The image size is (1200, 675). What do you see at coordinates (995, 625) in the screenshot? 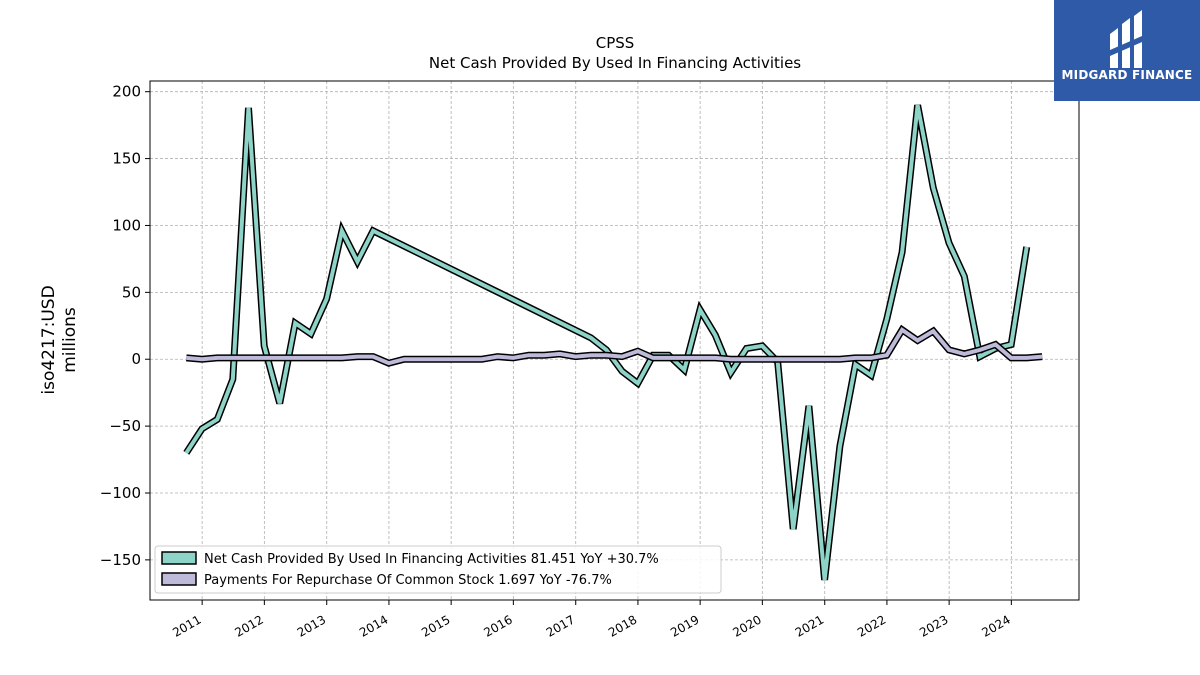
I see `x-tick-label: 2024` at bounding box center [995, 625].